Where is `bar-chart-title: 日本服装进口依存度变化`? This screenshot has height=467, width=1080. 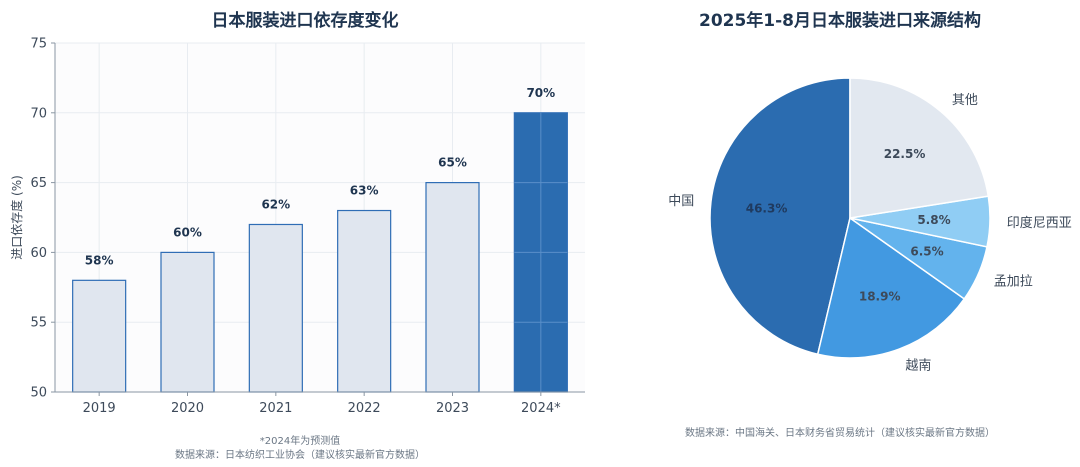
bar-chart-title: 日本服装进口依存度变化 is located at coordinates (305, 21).